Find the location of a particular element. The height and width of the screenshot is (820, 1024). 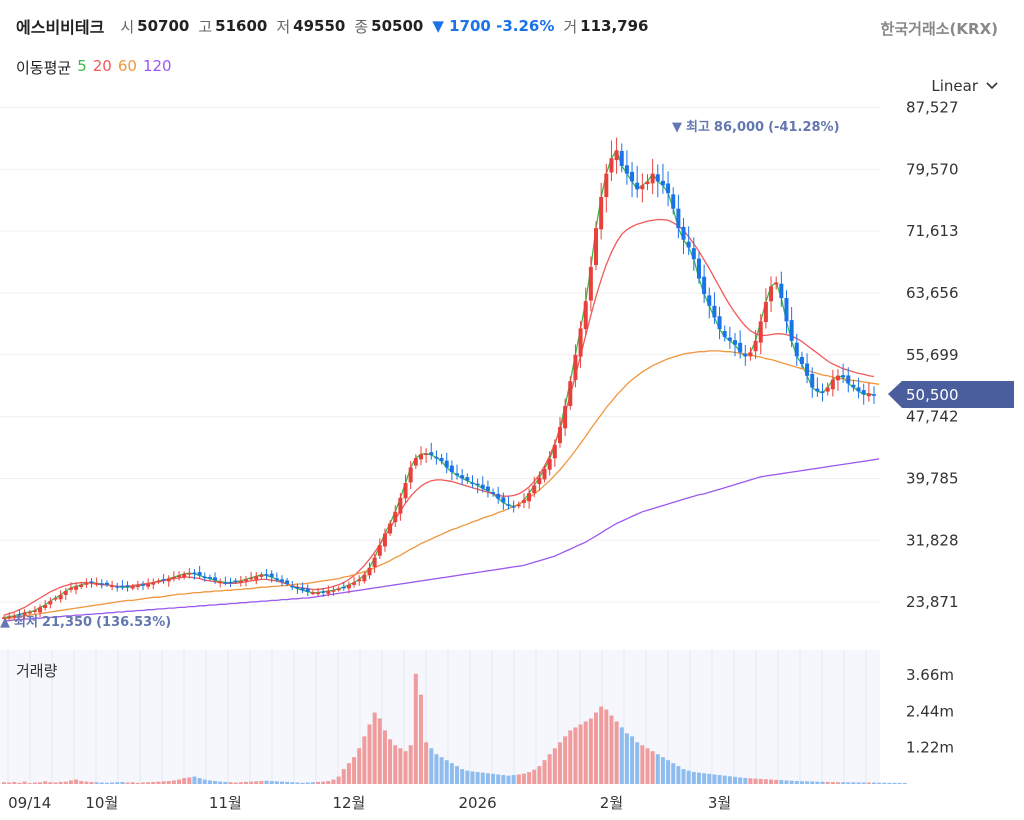

price-tick-label: 63,656 is located at coordinates (932, 293).